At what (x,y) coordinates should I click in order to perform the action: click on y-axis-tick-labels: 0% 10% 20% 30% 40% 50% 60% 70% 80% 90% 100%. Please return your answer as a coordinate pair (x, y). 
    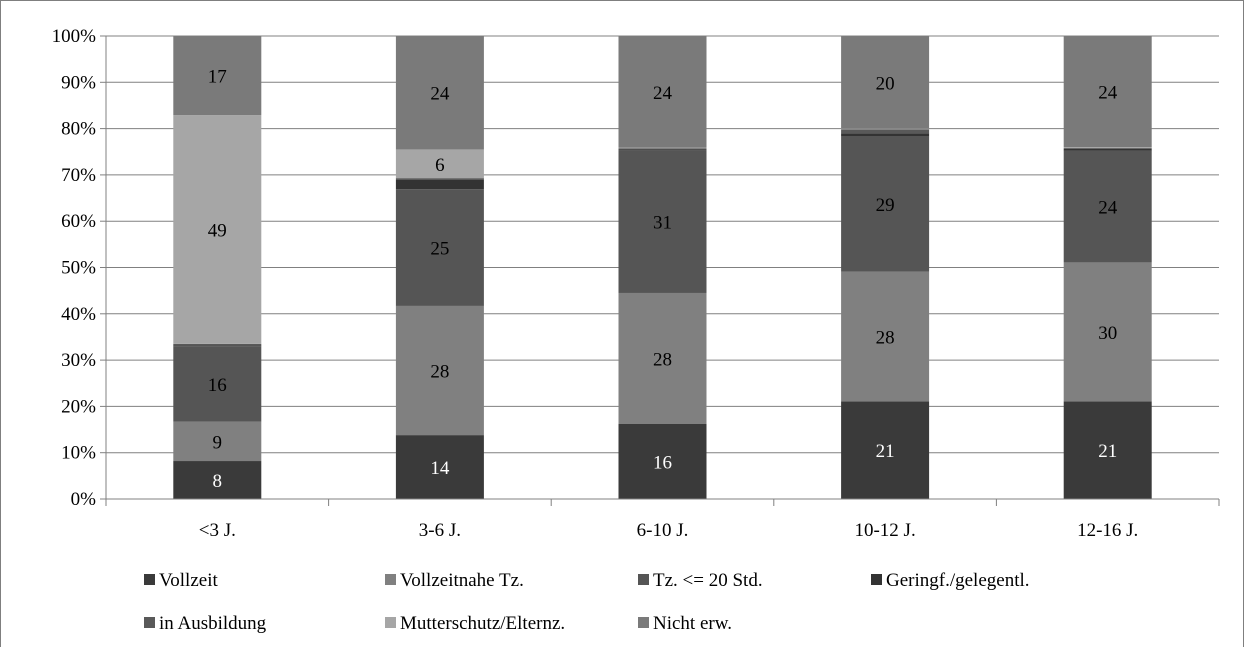
    Looking at the image, I should click on (74, 268).